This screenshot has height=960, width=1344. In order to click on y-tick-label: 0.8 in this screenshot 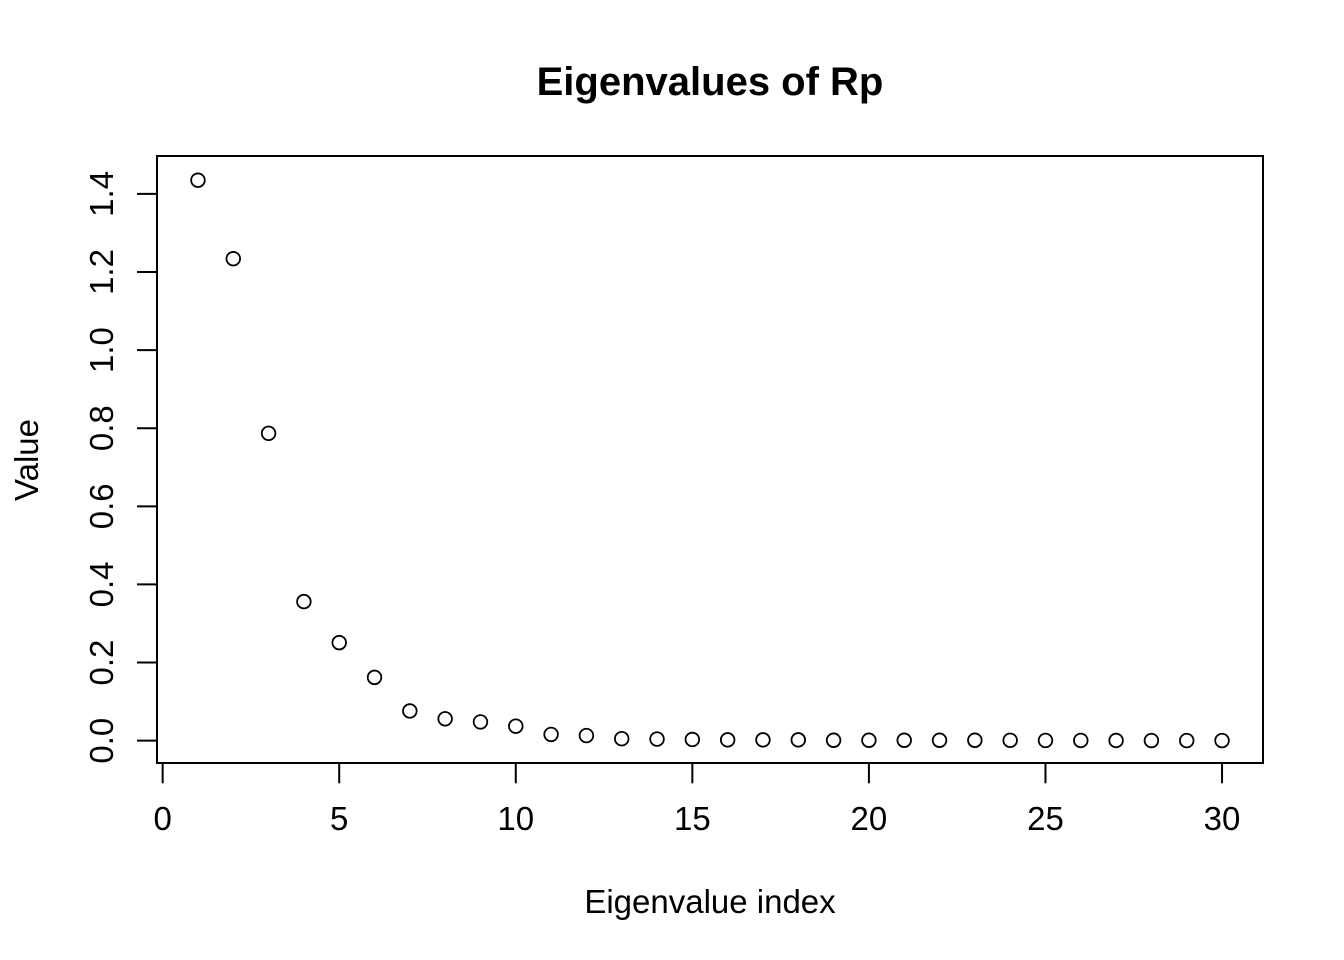, I will do `click(101, 428)`.